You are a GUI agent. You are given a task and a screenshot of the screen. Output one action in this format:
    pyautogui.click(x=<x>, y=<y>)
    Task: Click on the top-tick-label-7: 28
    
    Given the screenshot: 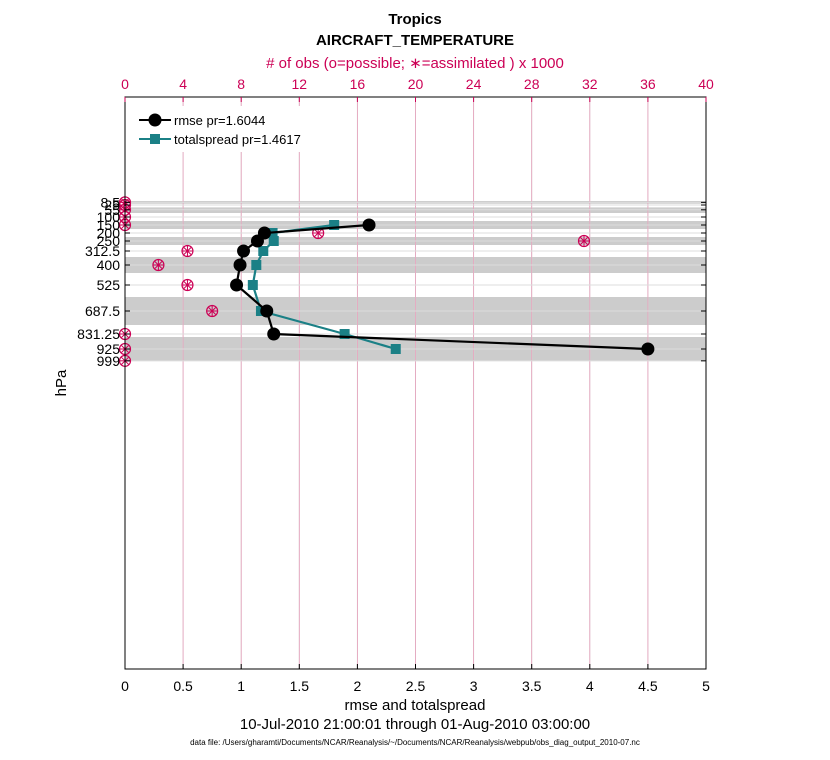 What is the action you would take?
    pyautogui.click(x=532, y=84)
    